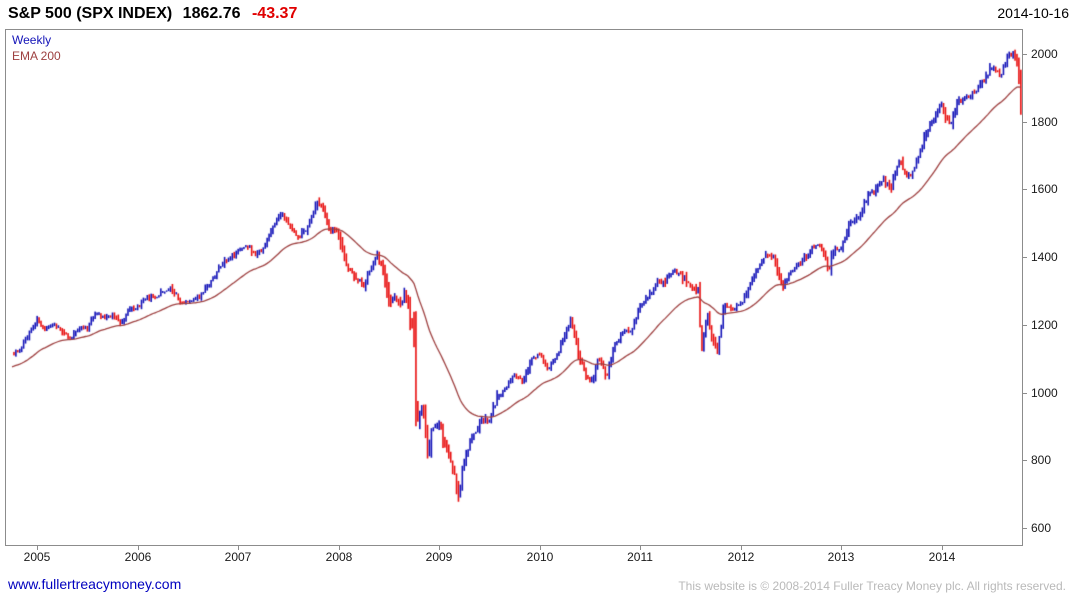  I want to click on y-axis-label: 1400, so click(1044, 257).